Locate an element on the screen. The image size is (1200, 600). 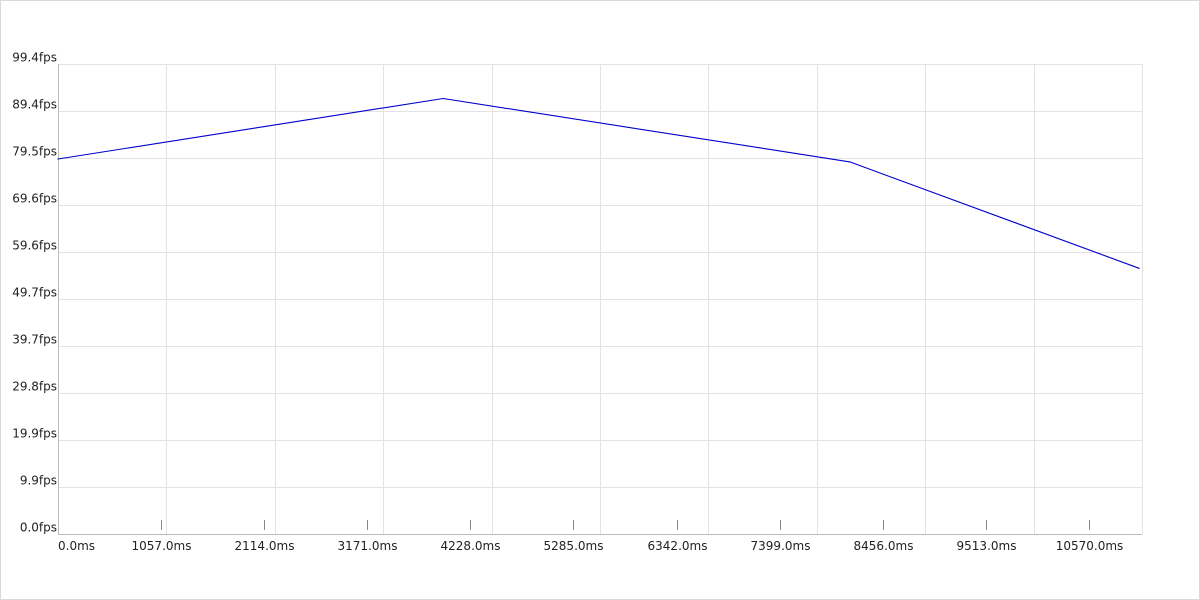
y-tick-label: 9.9fps is located at coordinates (38, 481).